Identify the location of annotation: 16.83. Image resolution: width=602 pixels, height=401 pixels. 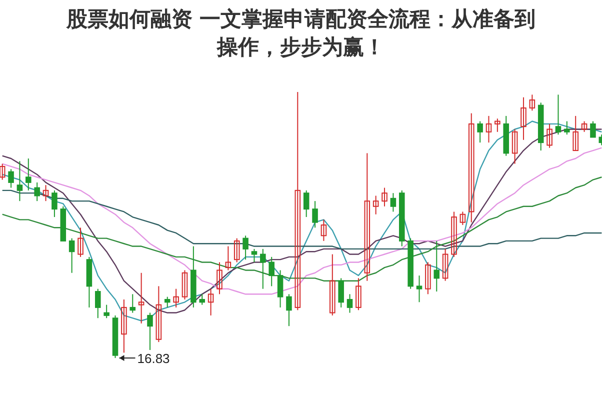
(153, 358).